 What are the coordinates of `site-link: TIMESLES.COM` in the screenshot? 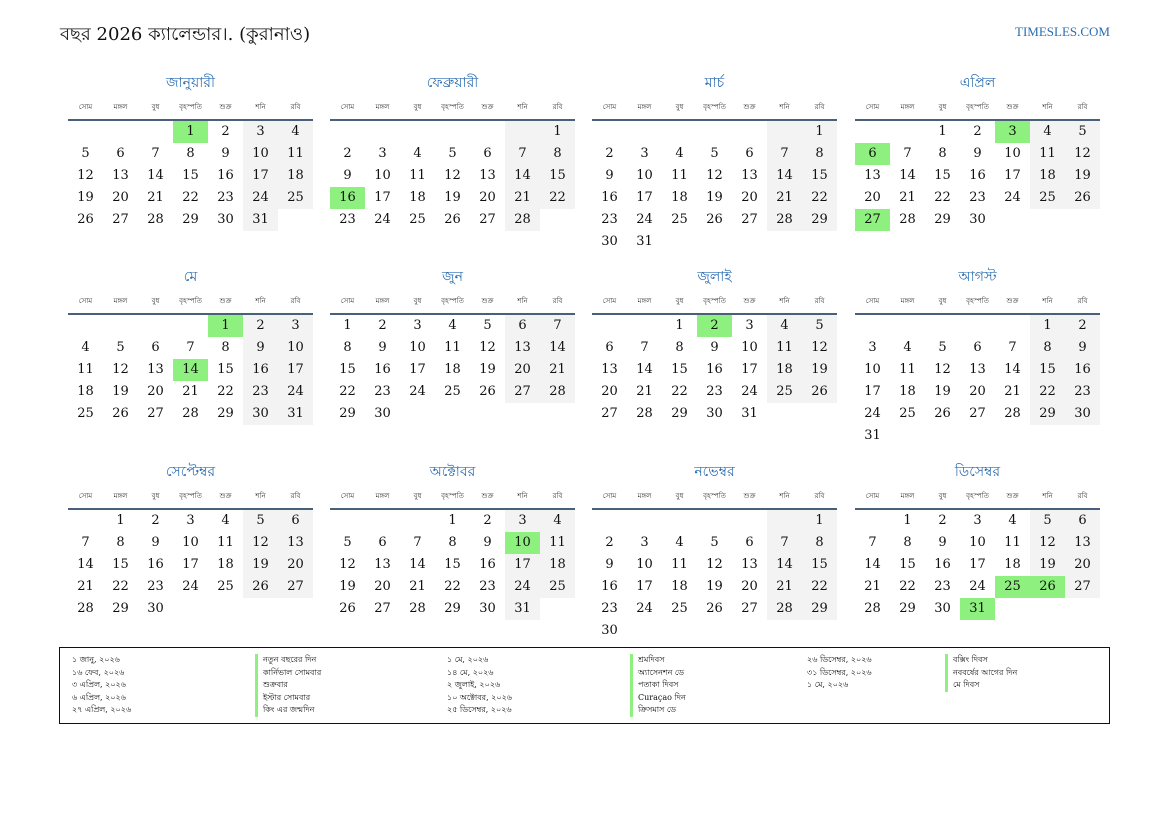 It's located at (1062, 31).